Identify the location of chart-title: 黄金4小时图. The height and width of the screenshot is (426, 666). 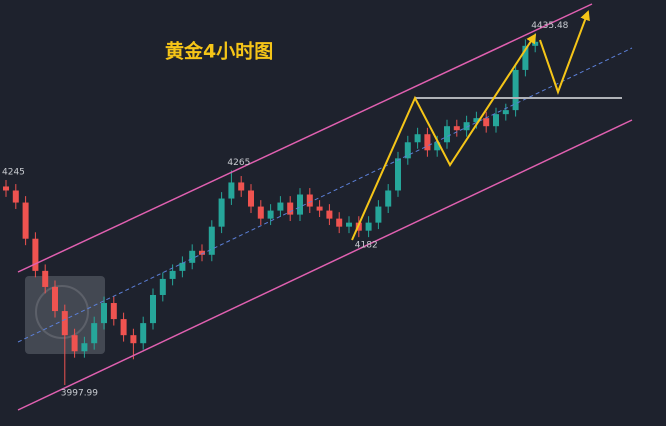
(219, 51).